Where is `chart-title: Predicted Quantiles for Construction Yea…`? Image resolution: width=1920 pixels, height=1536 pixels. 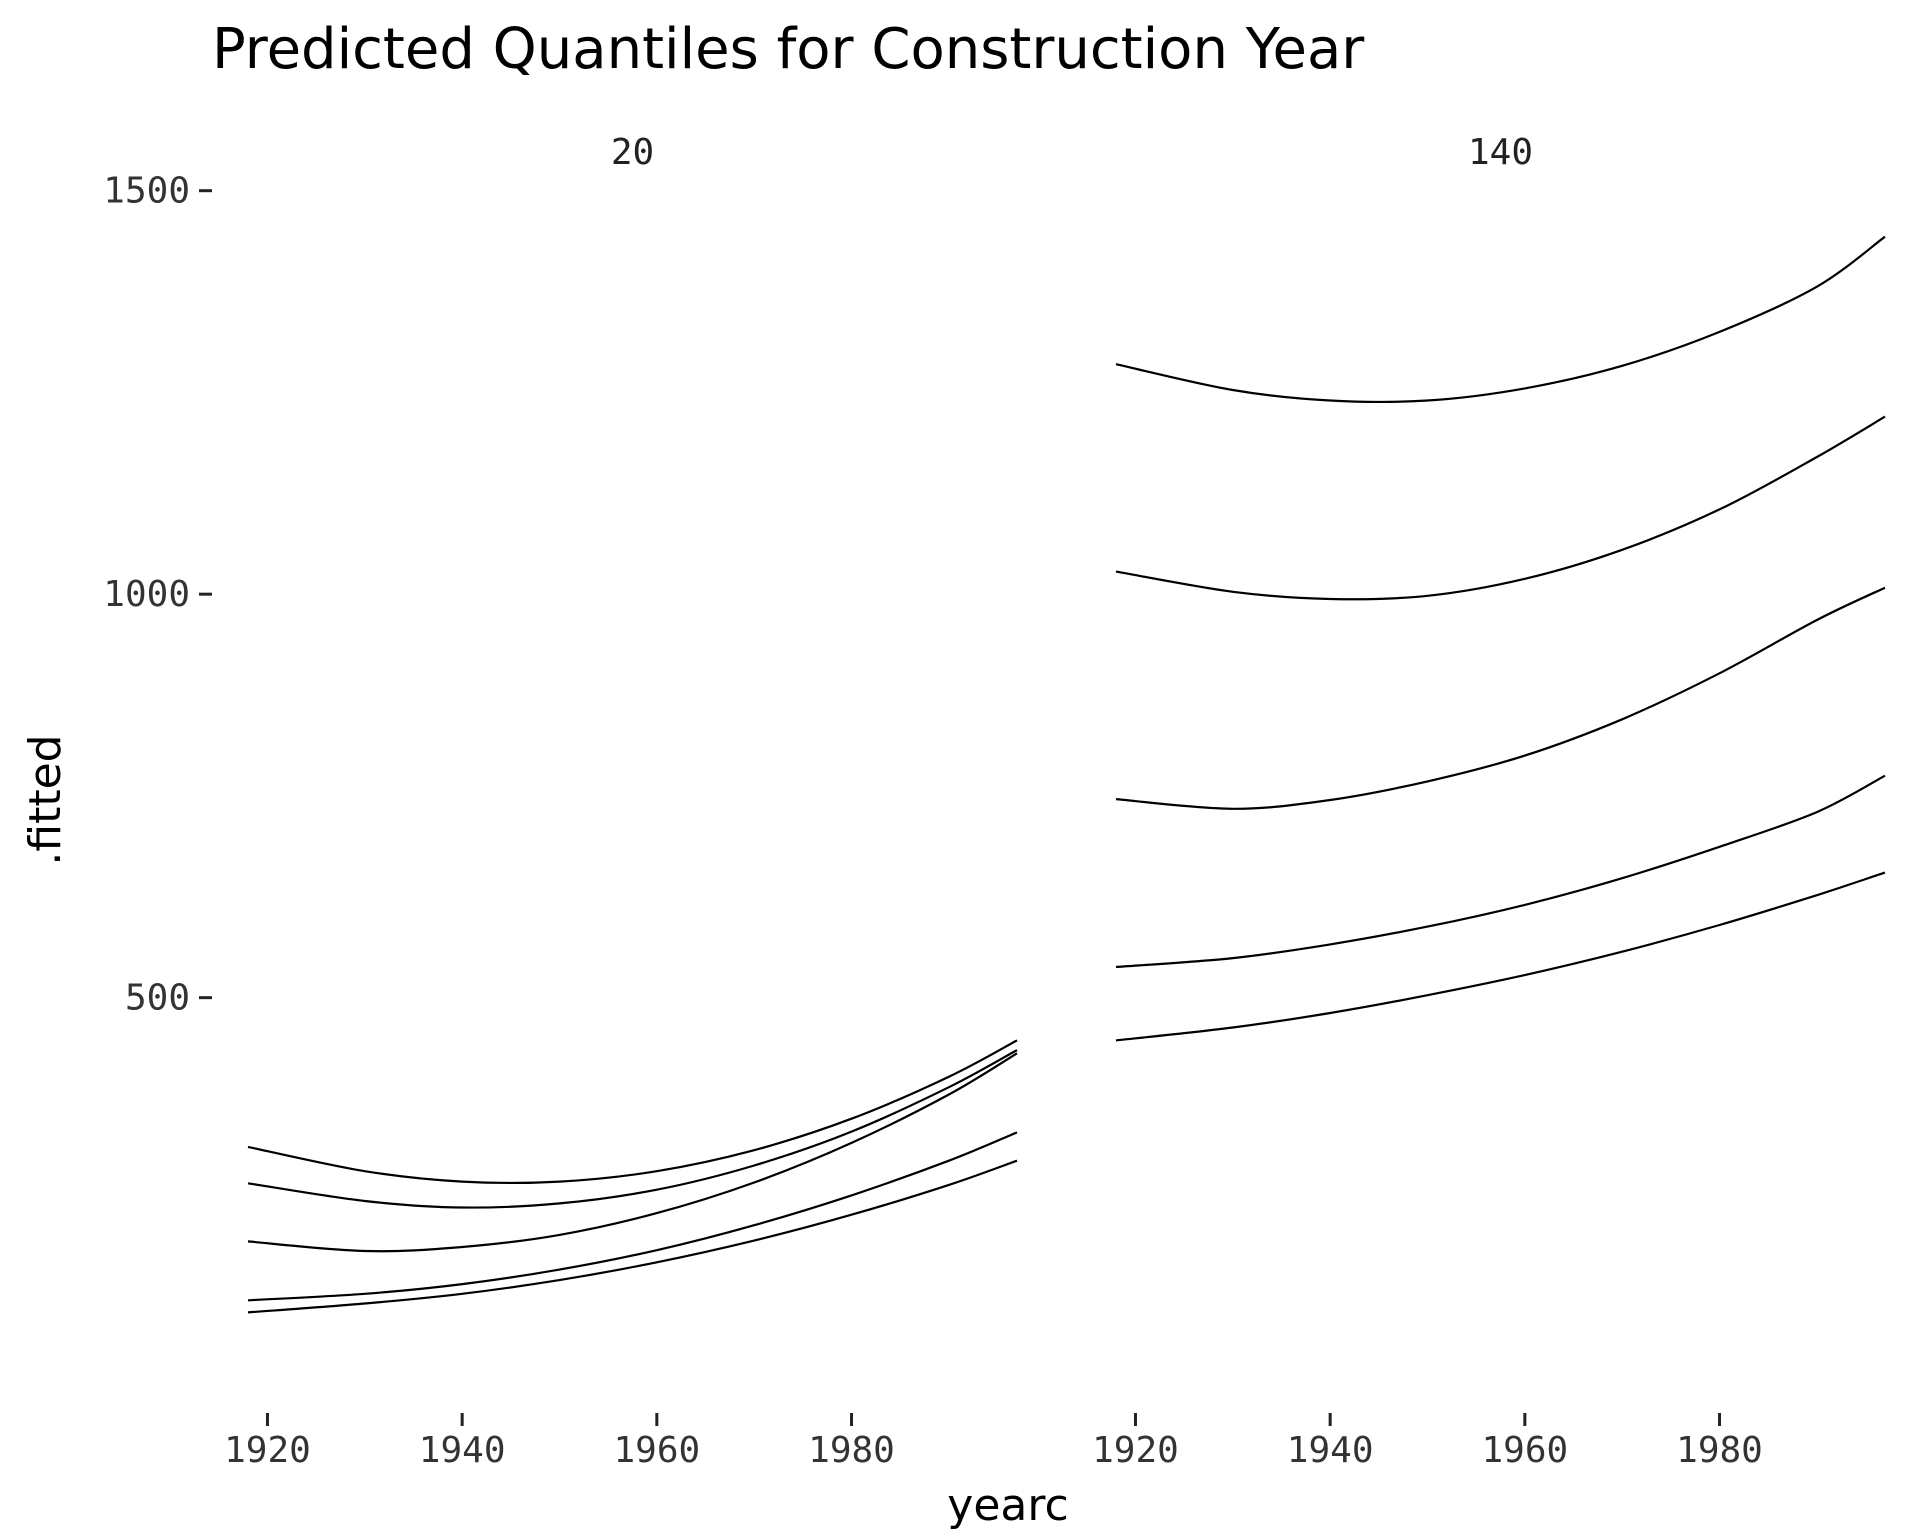 chart-title: Predicted Quantiles for Construction Yea… is located at coordinates (788, 49).